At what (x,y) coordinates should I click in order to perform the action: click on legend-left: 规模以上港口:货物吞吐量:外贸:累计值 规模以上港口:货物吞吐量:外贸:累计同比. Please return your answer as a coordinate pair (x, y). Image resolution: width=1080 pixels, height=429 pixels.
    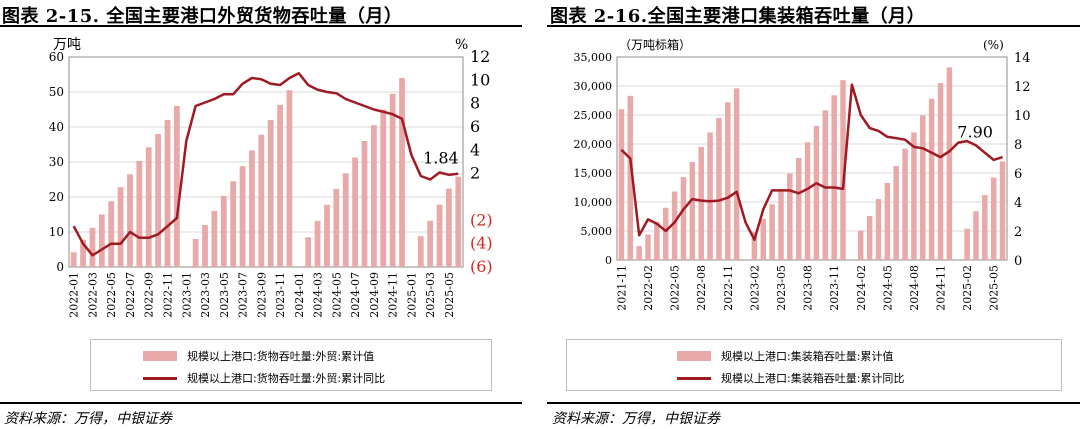
    Looking at the image, I should click on (291, 365).